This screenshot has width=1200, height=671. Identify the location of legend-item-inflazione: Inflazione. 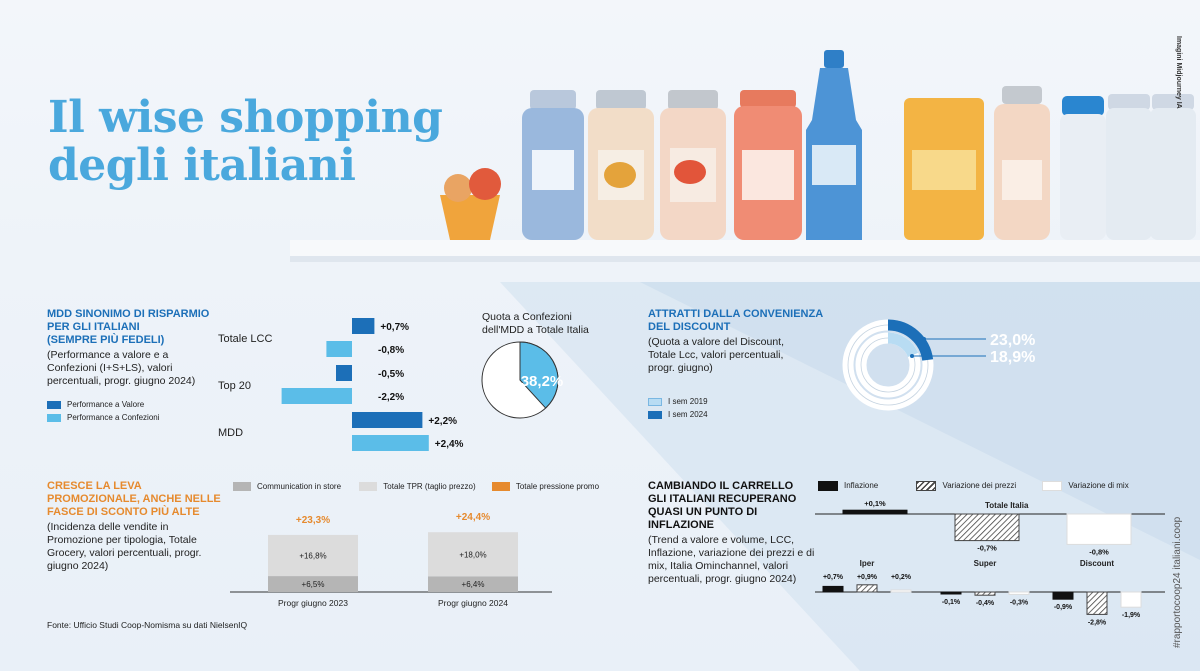
(848, 486).